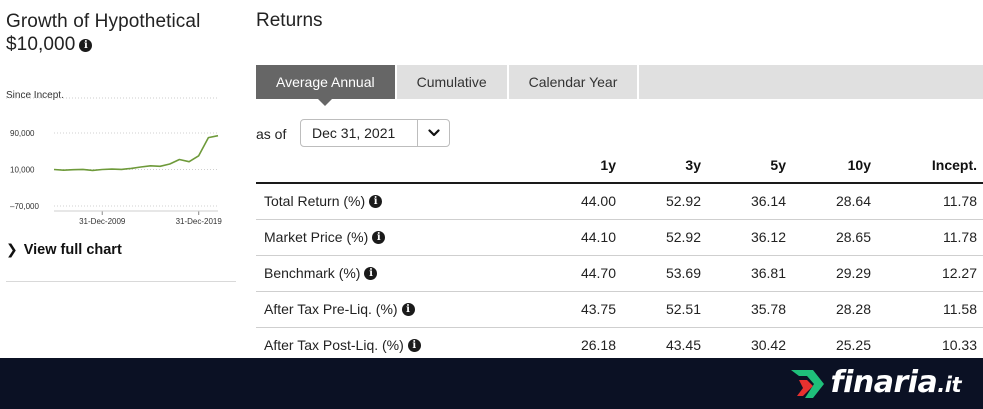  I want to click on cell-value: 53.69, so click(664, 273).